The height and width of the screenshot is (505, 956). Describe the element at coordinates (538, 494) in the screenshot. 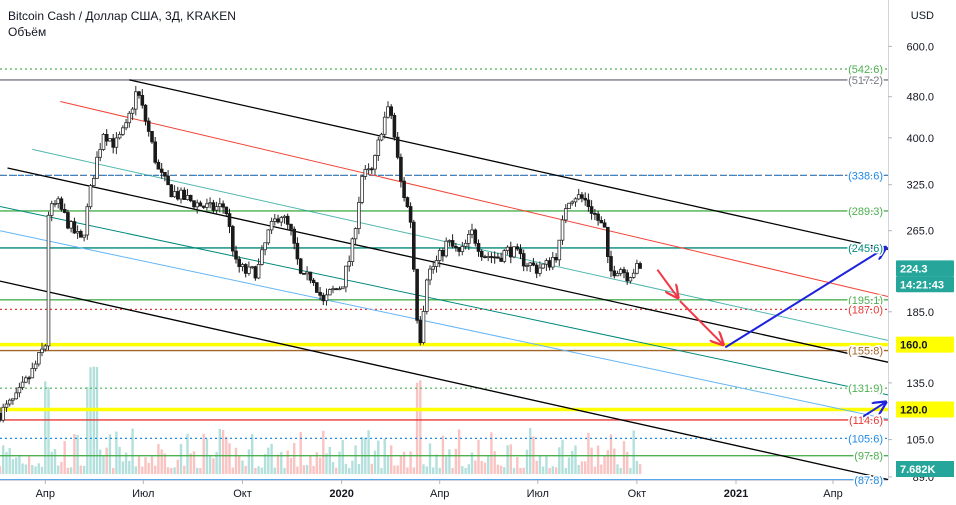

I see `x-tick-label: Июл` at that location.